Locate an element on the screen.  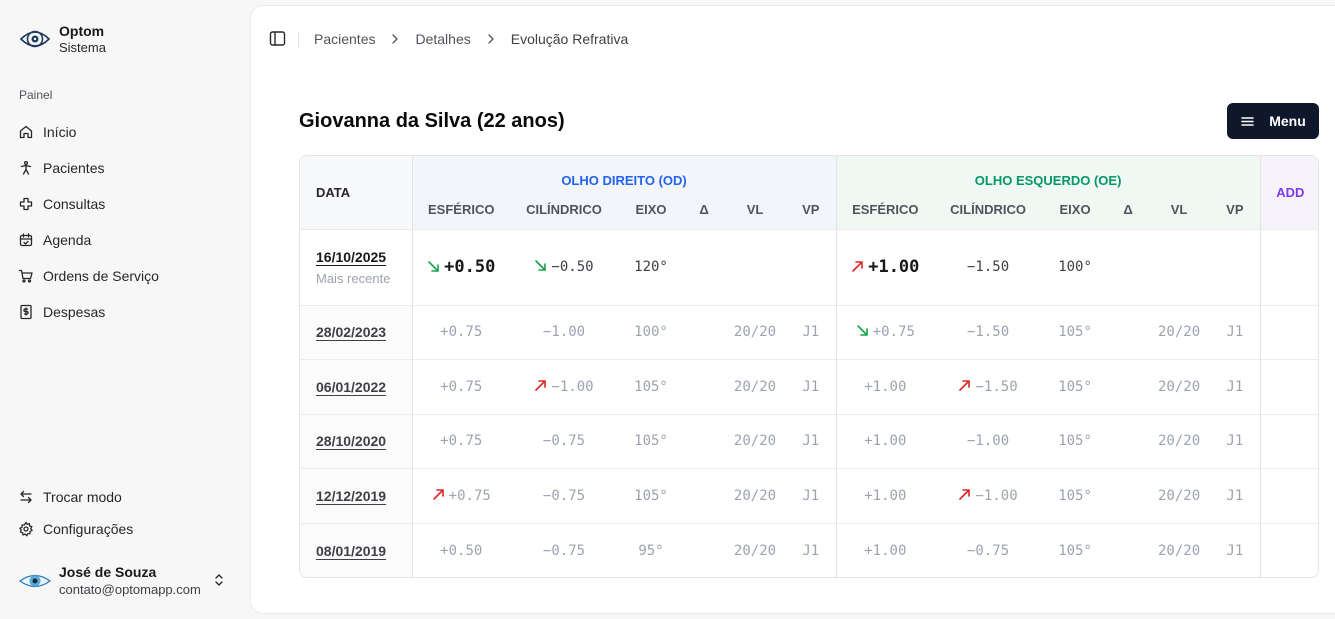
chevron-up-down-icon is located at coordinates (219, 580).